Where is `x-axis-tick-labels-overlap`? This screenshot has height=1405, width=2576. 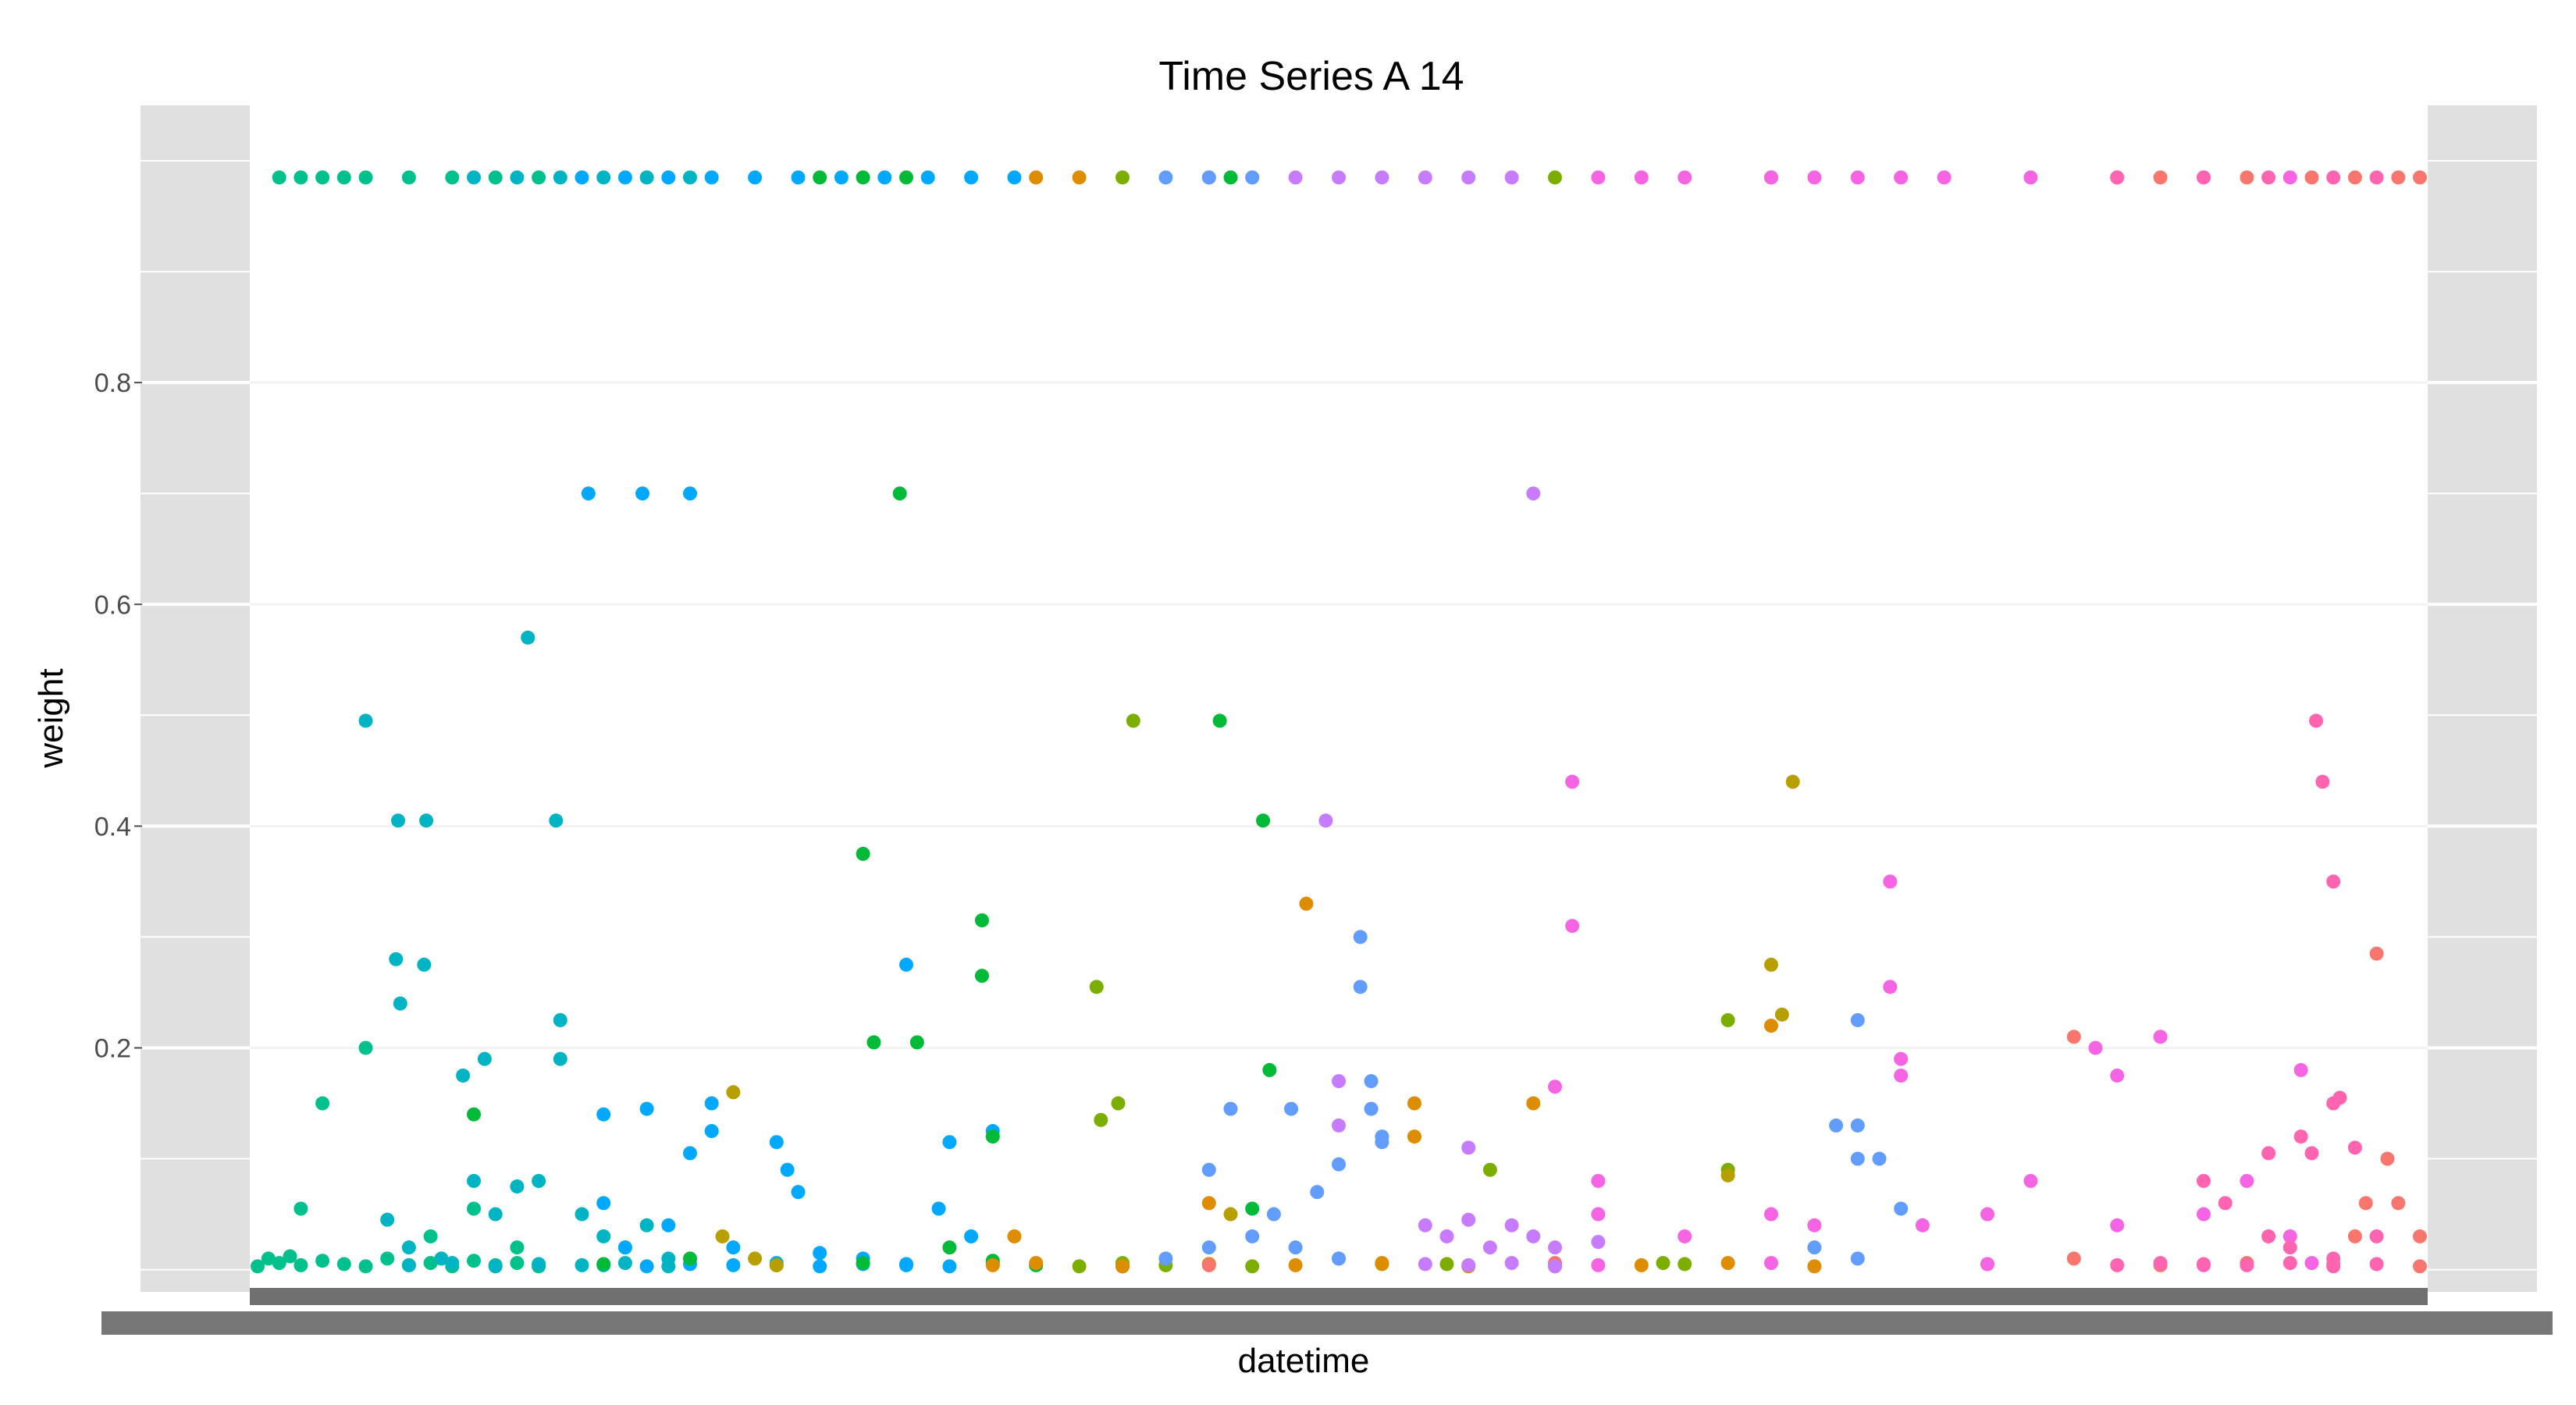
x-axis-tick-labels-overlap is located at coordinates (1327, 1323).